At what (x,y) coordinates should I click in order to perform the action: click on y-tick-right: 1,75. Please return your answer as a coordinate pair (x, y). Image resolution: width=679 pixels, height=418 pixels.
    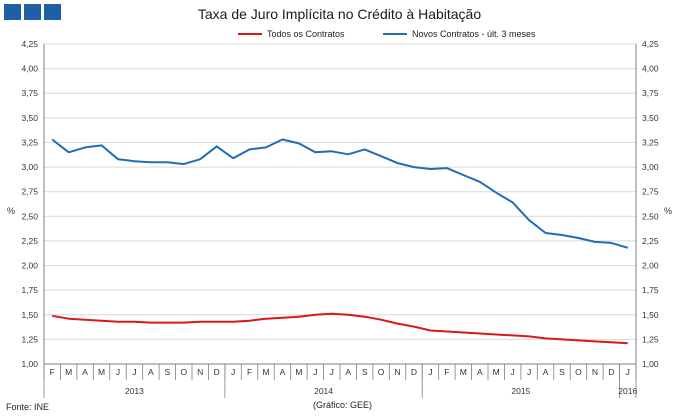
    Looking at the image, I should click on (650, 290).